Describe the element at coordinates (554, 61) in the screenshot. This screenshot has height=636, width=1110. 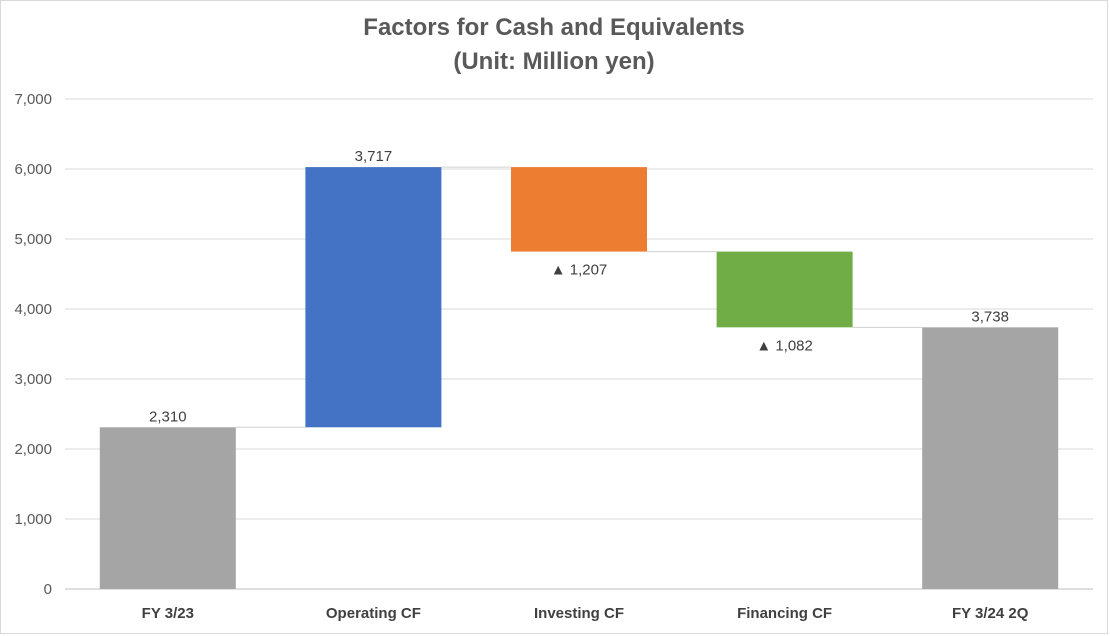
I see `chart-subtitle: (Unit: Million yen)` at that location.